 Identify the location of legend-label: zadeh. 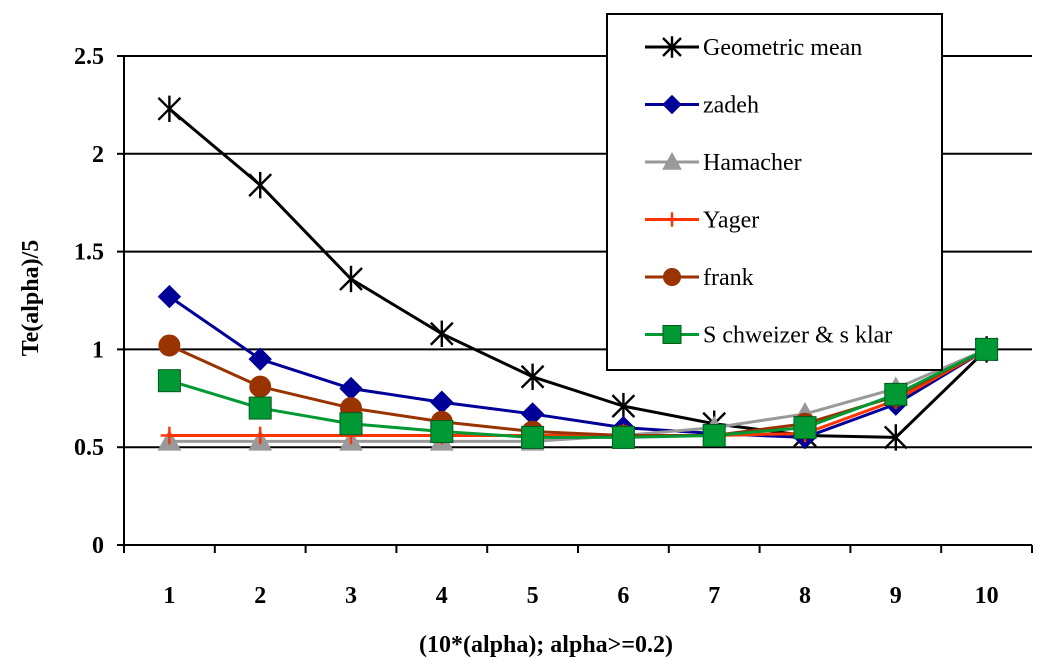
(731, 106).